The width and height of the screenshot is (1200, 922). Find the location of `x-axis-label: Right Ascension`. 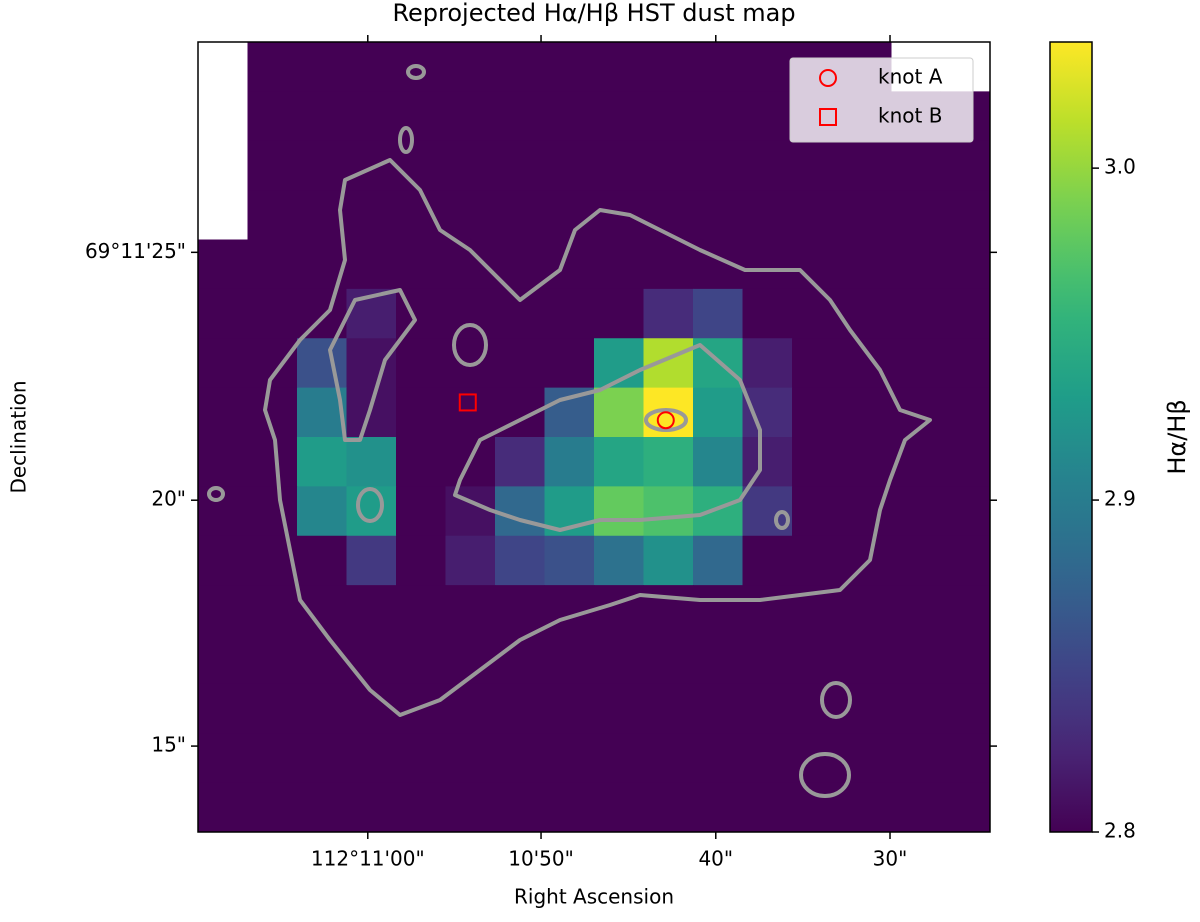

x-axis-label: Right Ascension is located at coordinates (594, 897).